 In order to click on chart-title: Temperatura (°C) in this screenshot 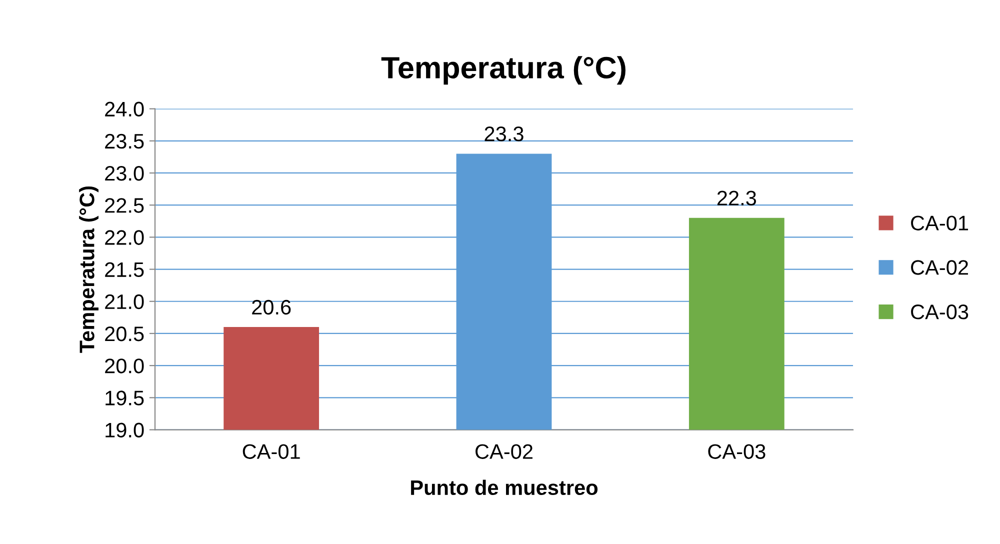, I will do `click(503, 70)`.